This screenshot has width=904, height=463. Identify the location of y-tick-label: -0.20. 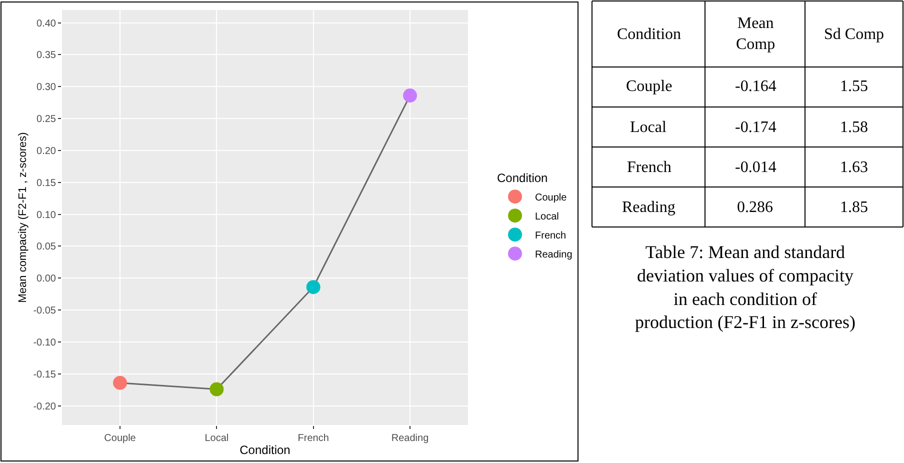
(44, 406).